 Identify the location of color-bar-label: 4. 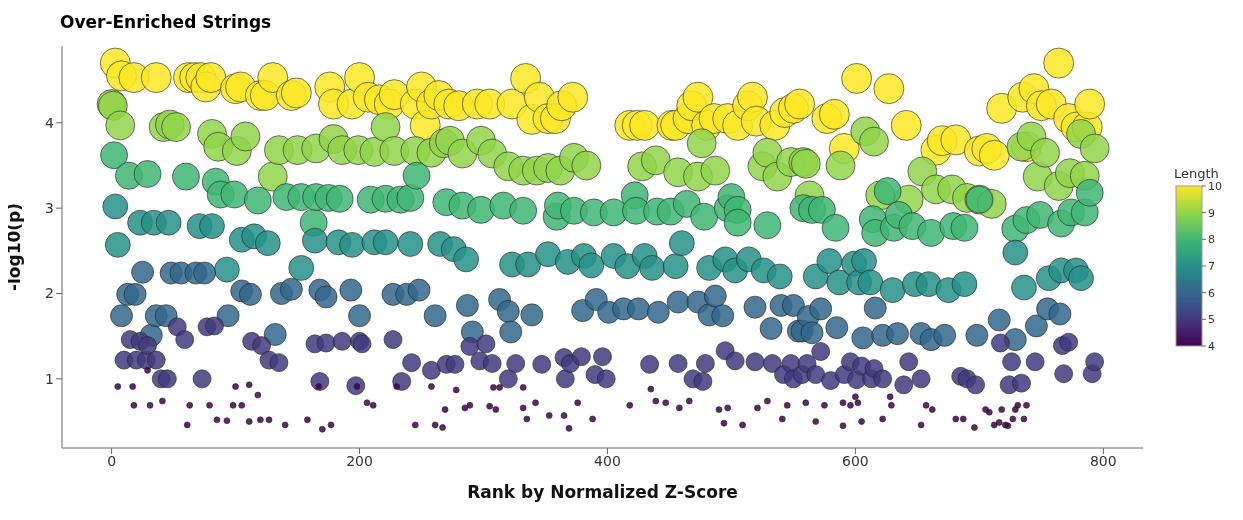
(1211, 346).